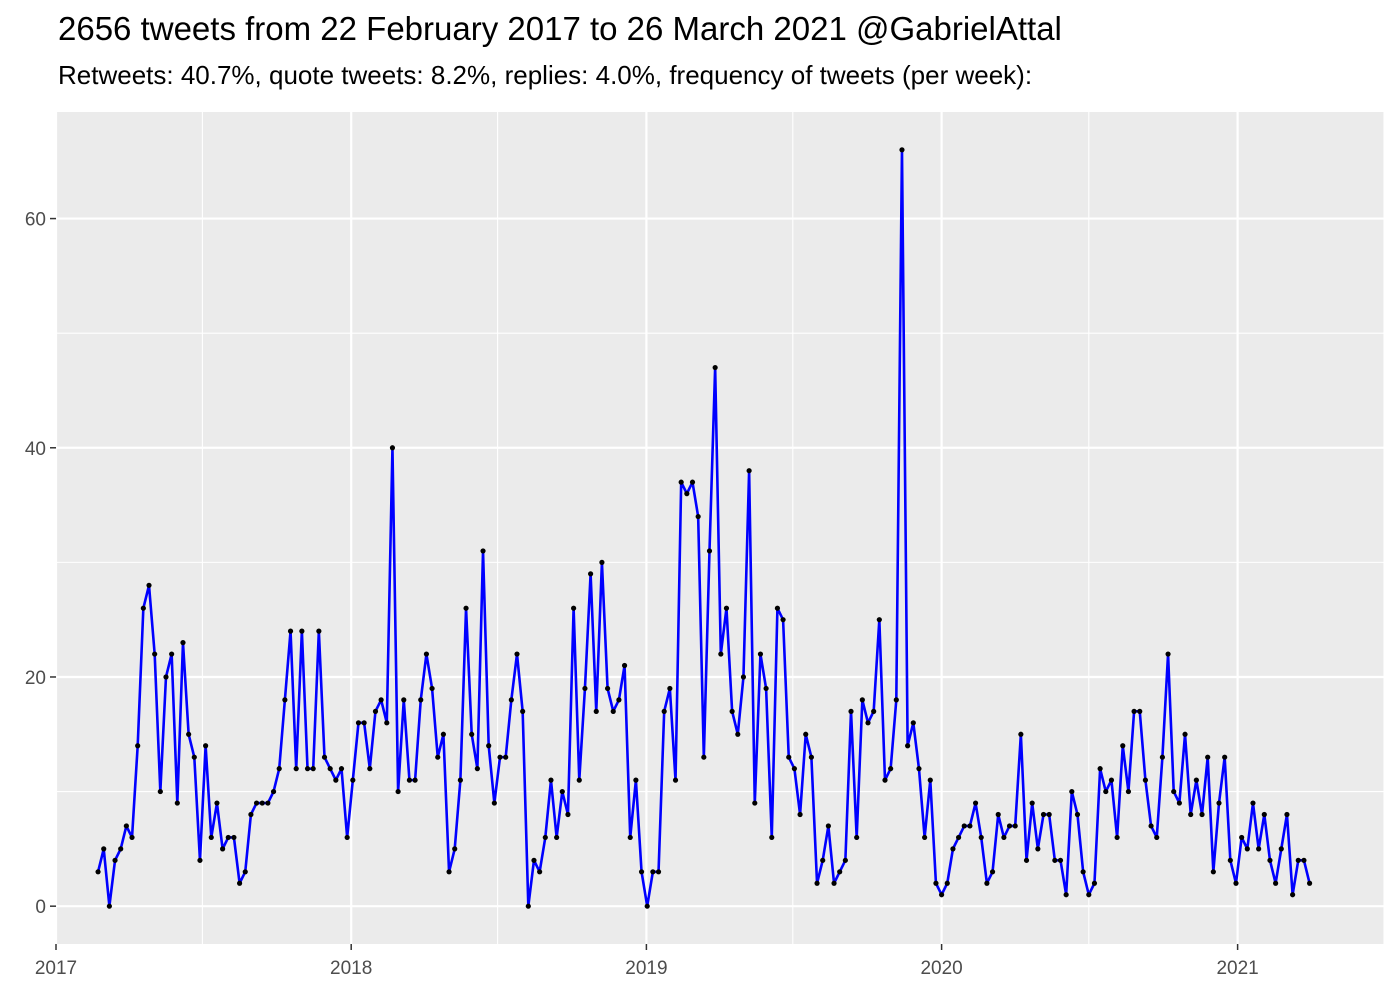 The width and height of the screenshot is (1400, 1000). What do you see at coordinates (941, 968) in the screenshot?
I see `x-tick-label-2020: 2020` at bounding box center [941, 968].